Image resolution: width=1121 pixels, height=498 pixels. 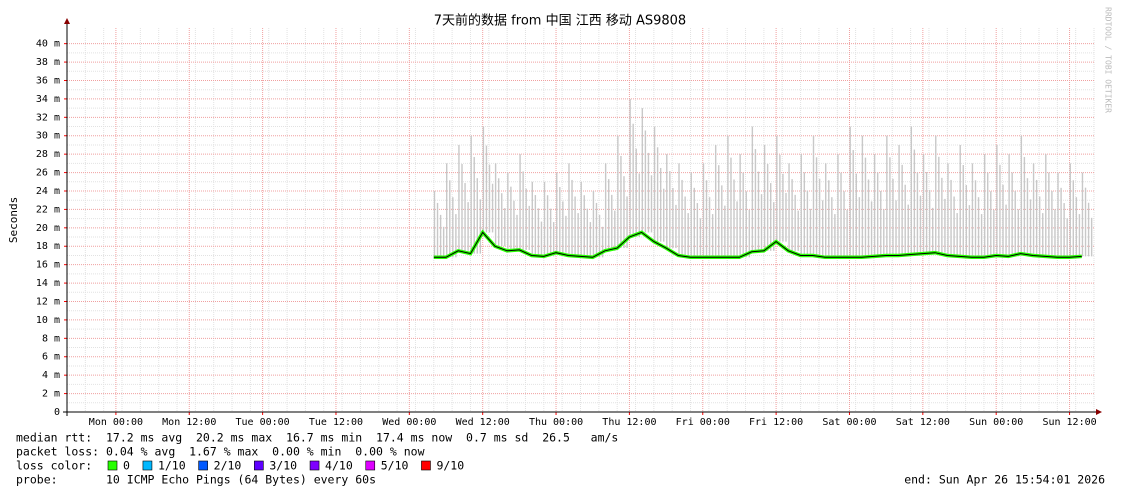 I want to click on y-tick-label: 16 m, so click(x=48, y=265).